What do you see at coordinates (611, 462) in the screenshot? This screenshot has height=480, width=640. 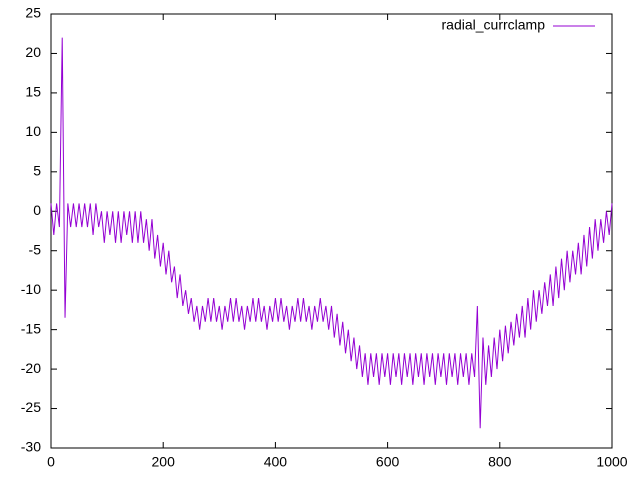 I see `x-tick-label: 1000` at bounding box center [611, 462].